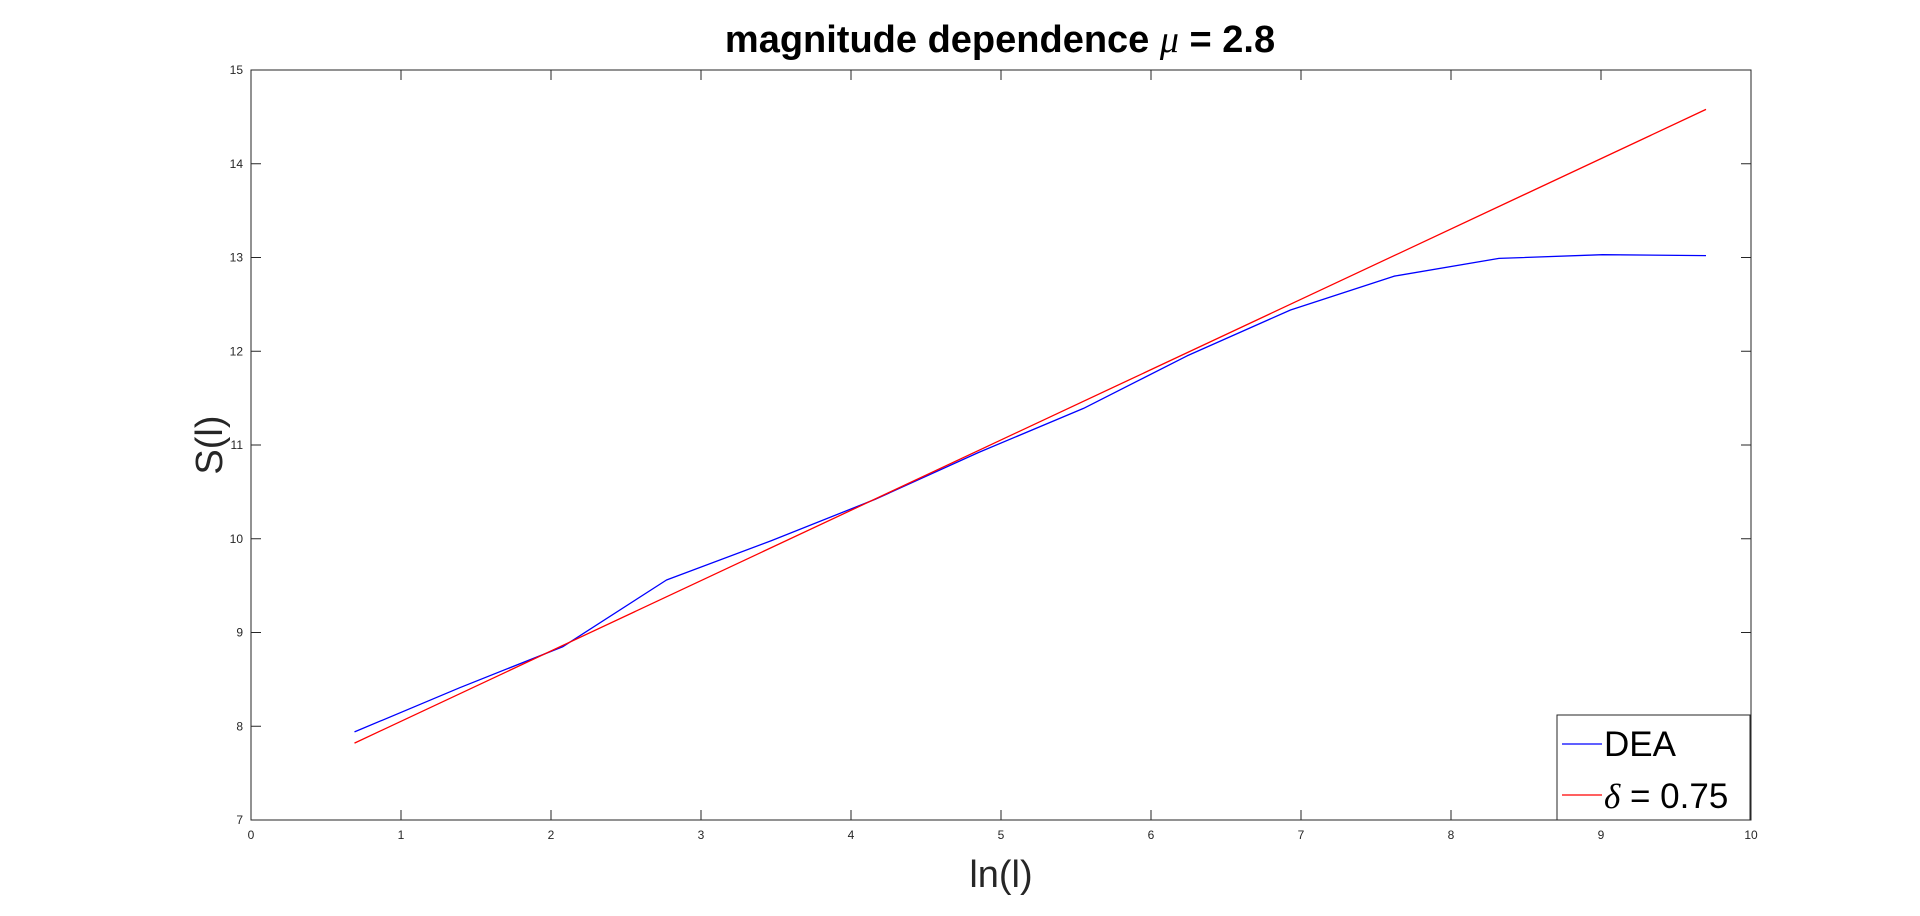  I want to click on legend-label-dea: DEA, so click(1640, 744).